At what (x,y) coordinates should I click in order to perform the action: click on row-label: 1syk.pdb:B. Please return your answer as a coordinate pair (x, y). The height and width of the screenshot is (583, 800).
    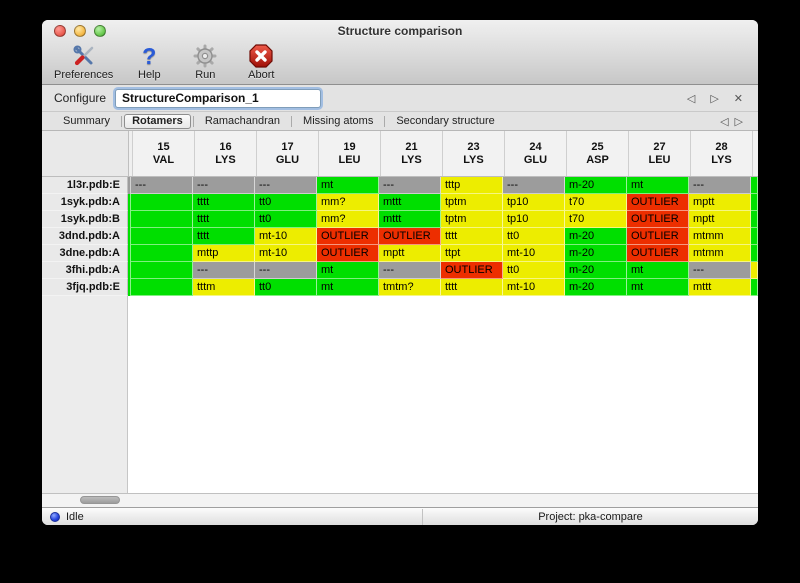
    Looking at the image, I should click on (85, 219).